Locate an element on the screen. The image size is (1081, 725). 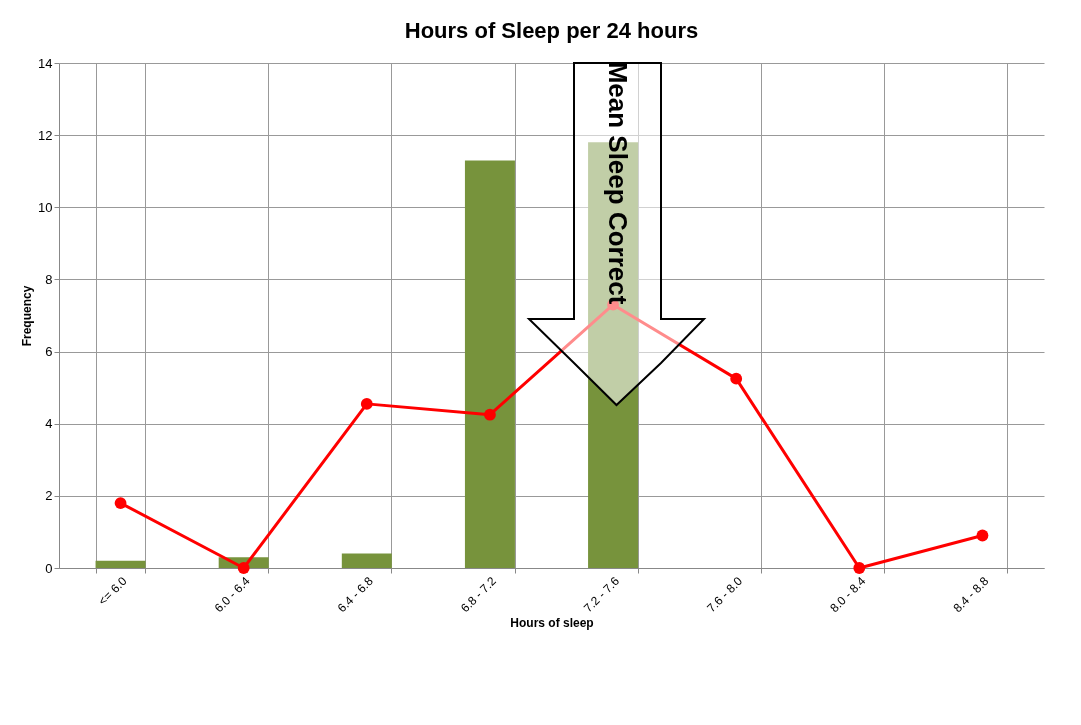
y-tick-label: 4 is located at coordinates (49, 424).